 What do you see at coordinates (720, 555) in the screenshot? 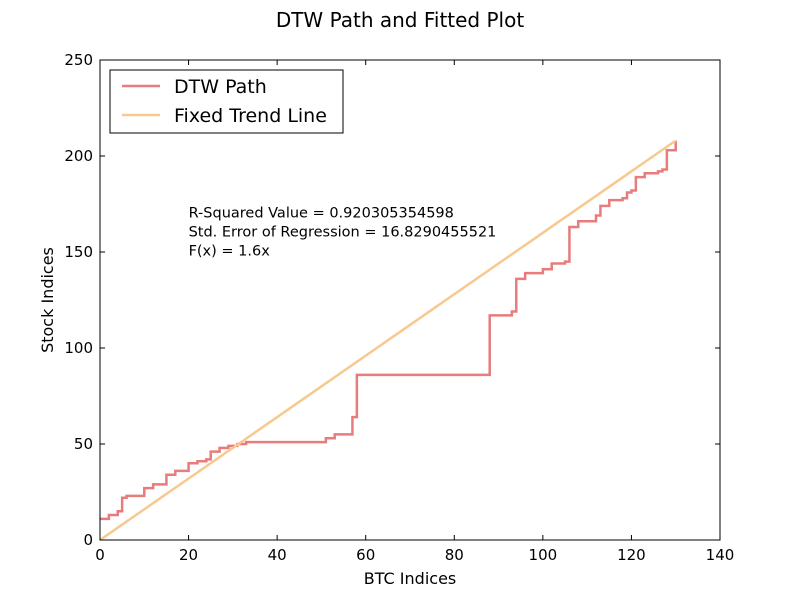
I see `x-tick-label: 140` at bounding box center [720, 555].